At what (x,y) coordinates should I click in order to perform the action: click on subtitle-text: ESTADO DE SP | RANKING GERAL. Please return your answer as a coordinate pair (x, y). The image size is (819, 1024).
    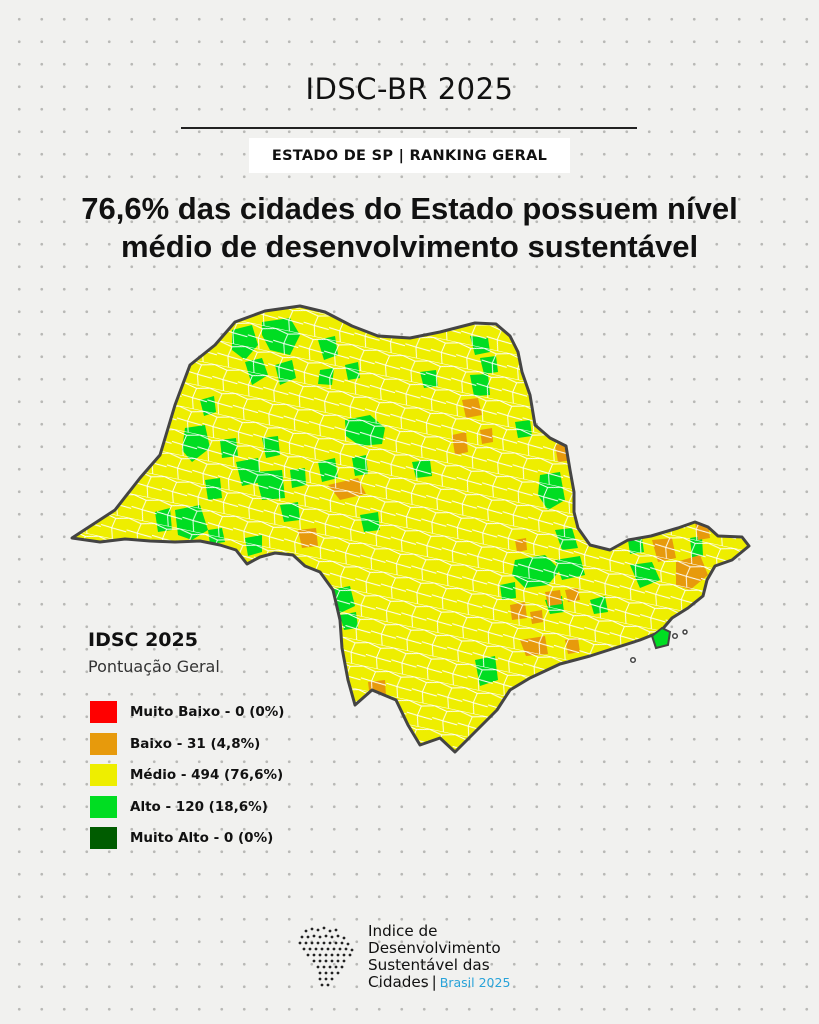
    Looking at the image, I should click on (409, 155).